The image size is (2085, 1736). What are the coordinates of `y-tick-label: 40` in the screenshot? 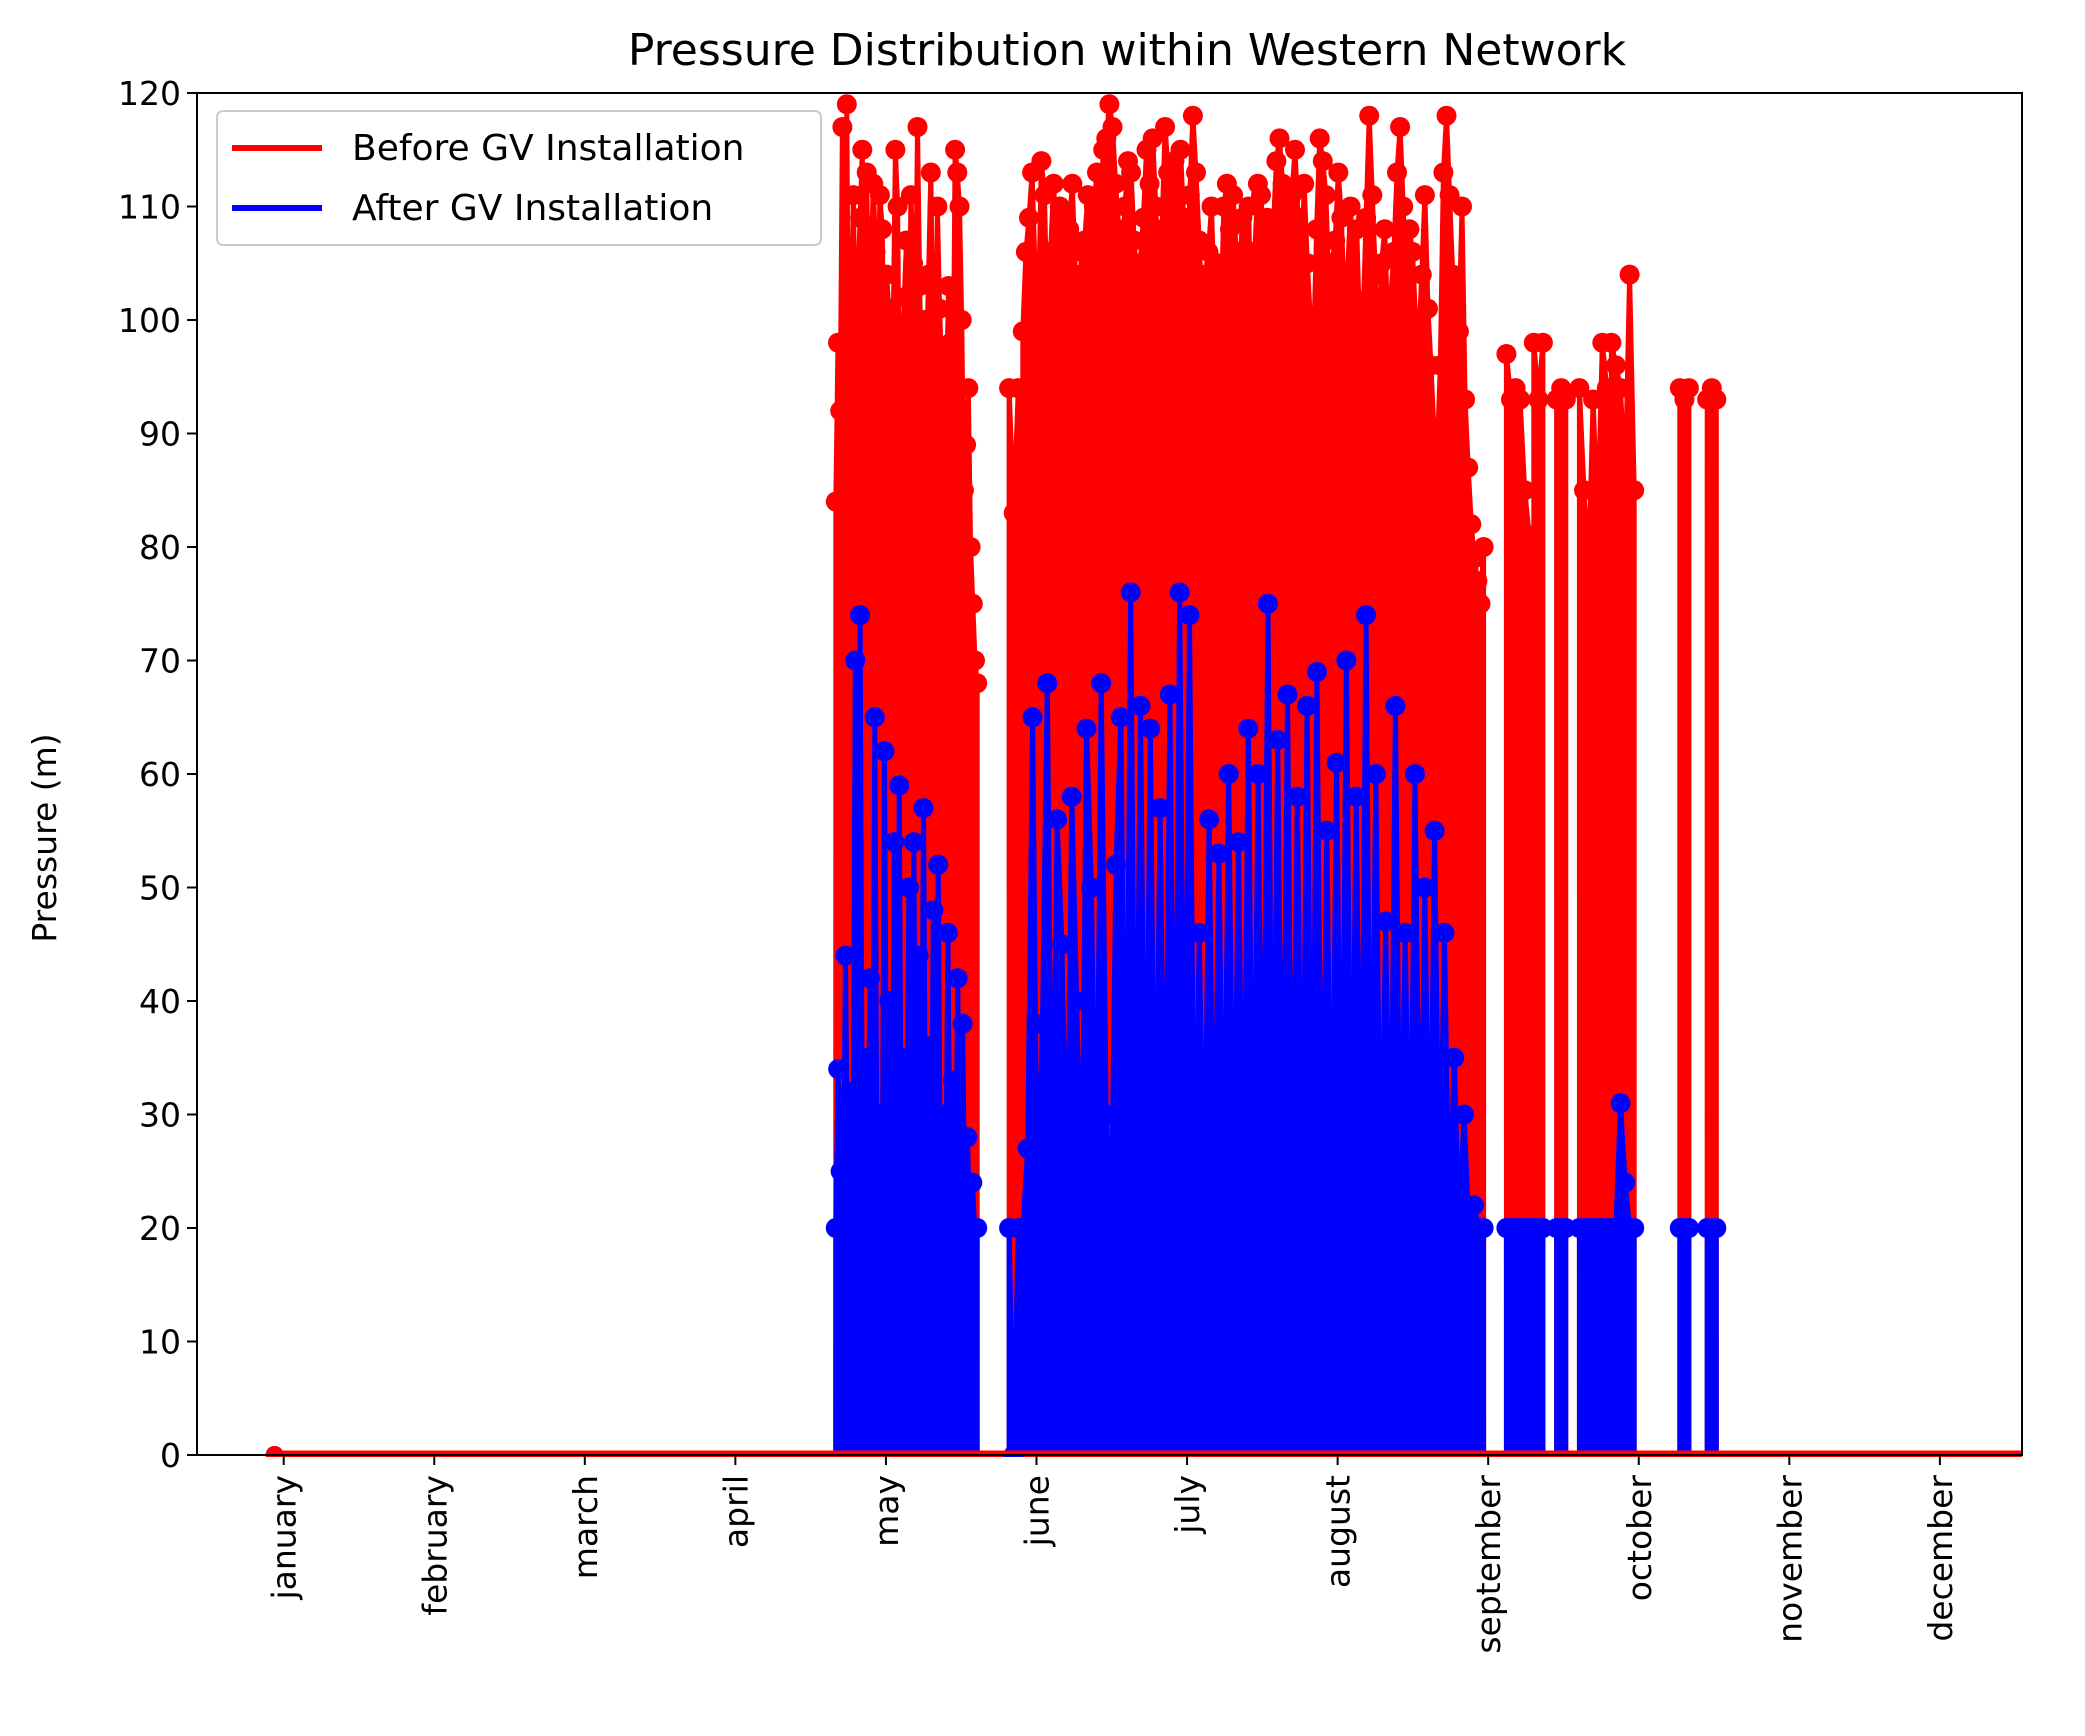 It's located at (160, 1001).